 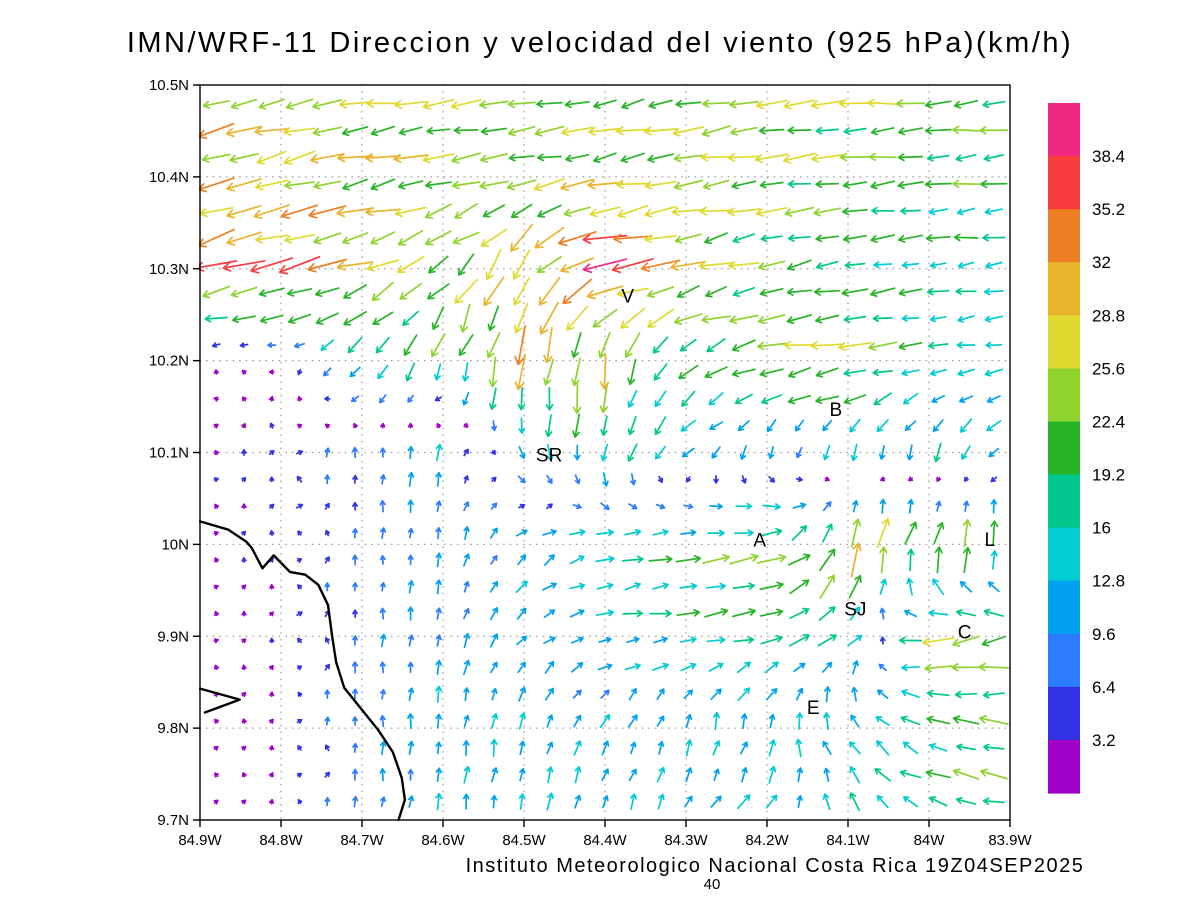 I want to click on x-axis-tick-label: 84.1W, so click(x=848, y=840).